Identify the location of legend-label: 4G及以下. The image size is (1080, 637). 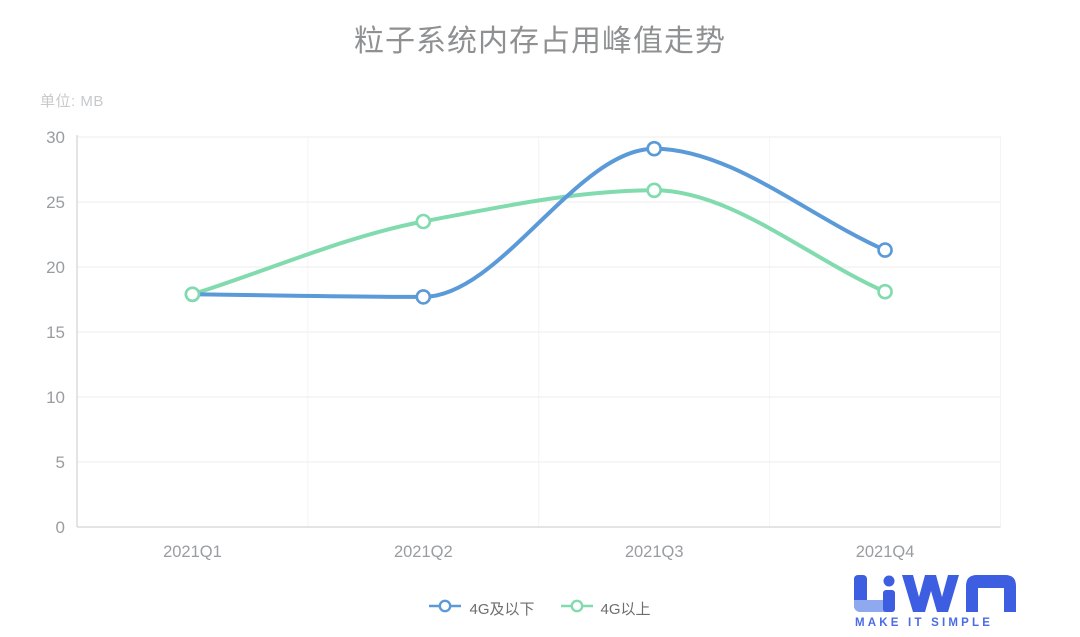
(502, 609).